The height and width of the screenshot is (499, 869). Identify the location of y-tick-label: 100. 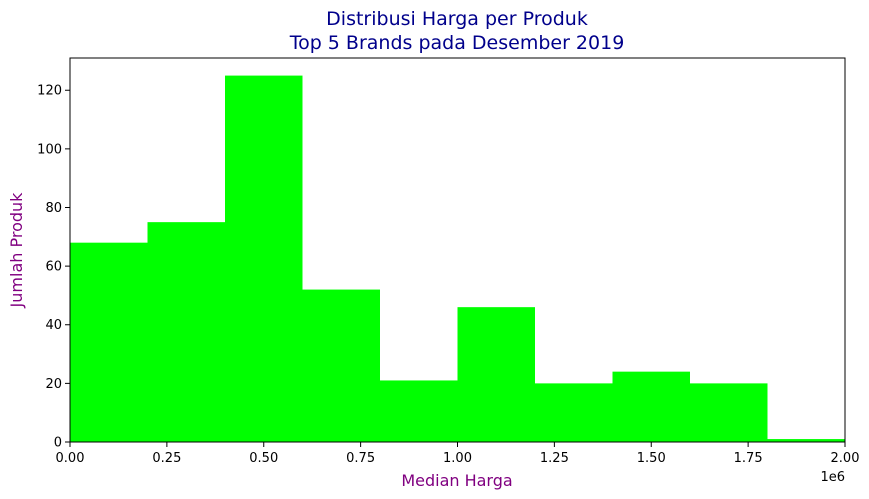
(49, 149).